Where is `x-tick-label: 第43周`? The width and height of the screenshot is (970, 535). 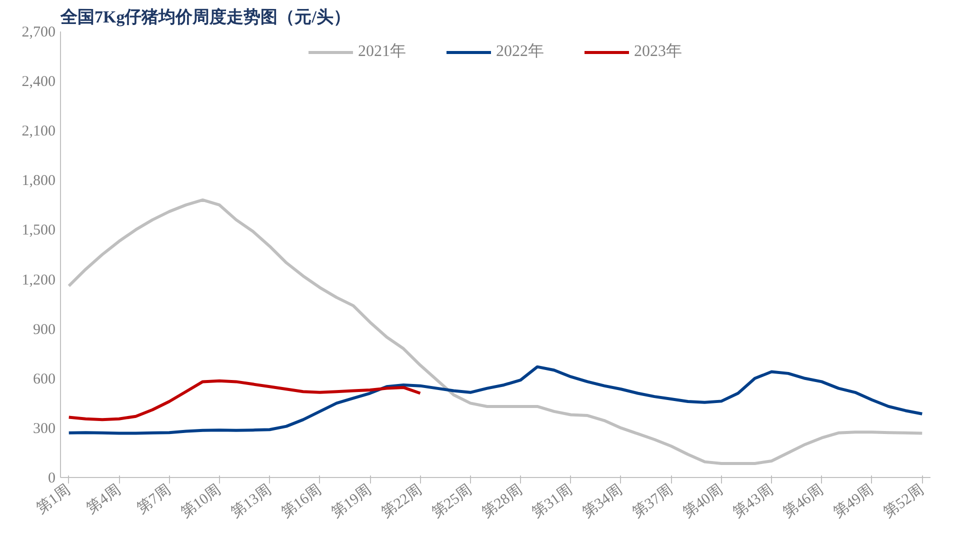 x-tick-label: 第43周 is located at coordinates (753, 501).